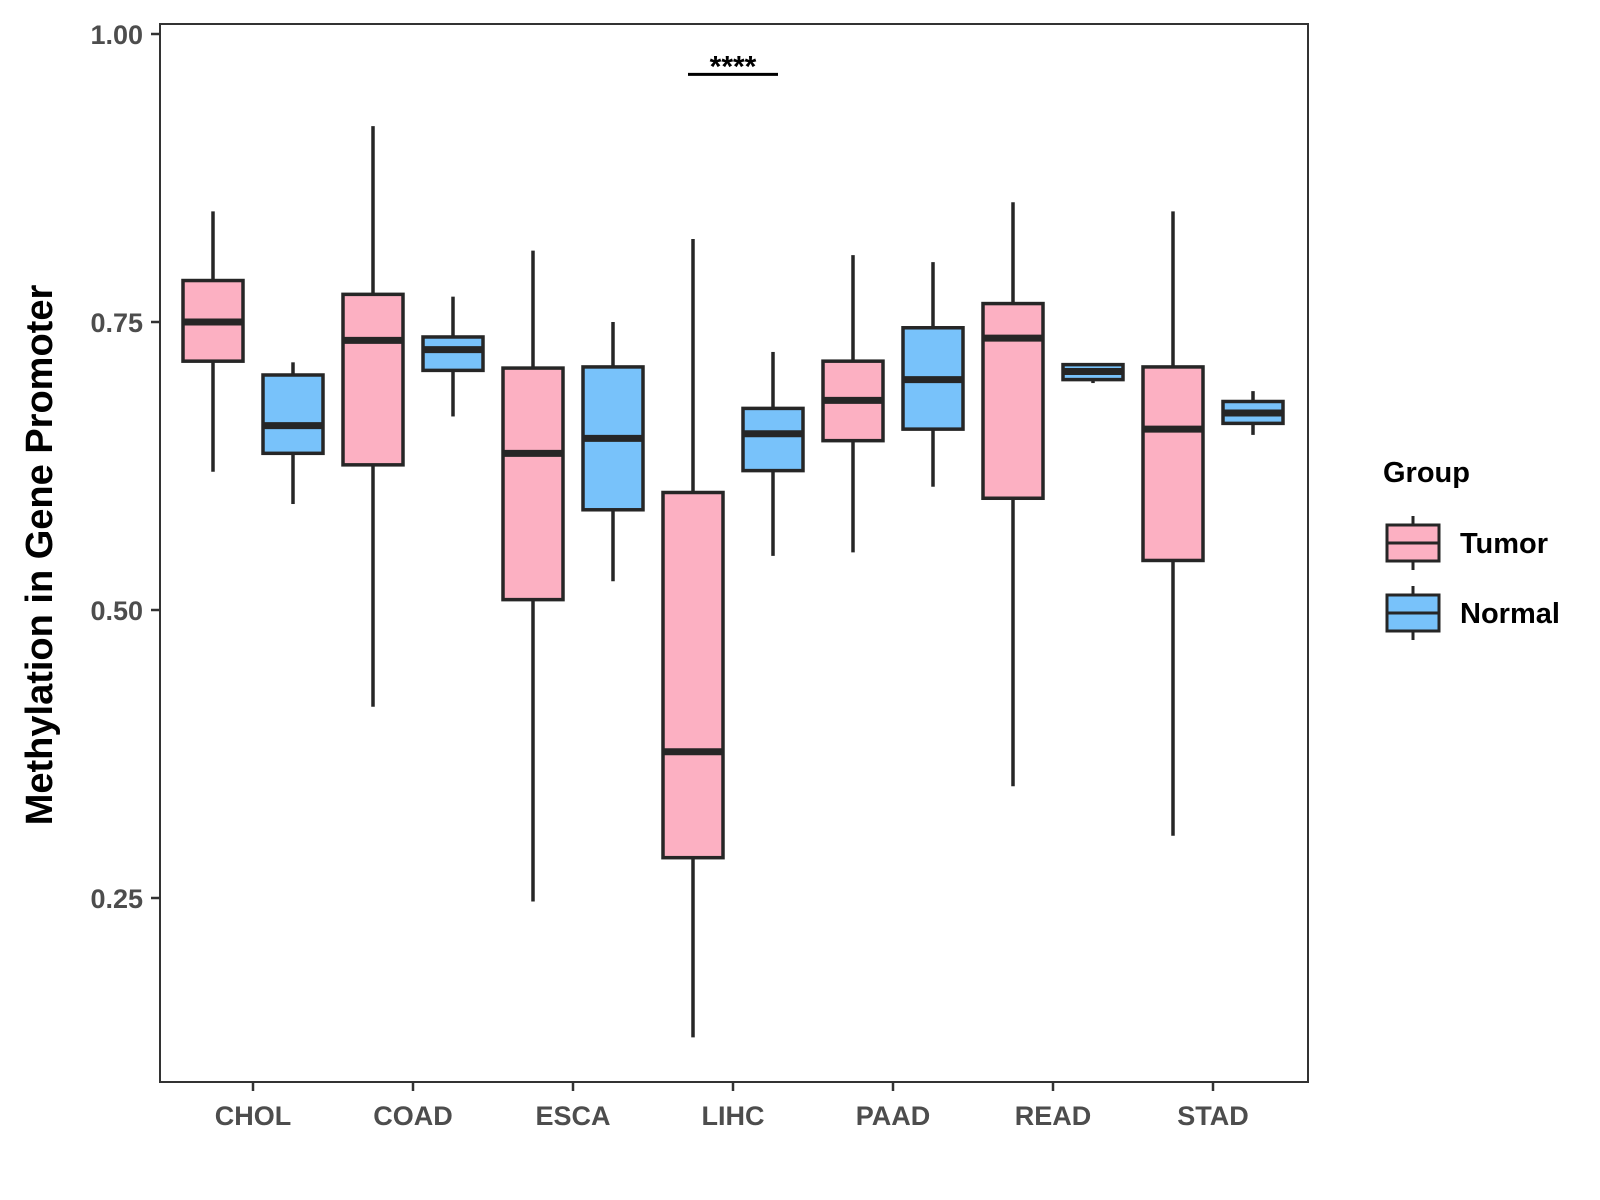  I want to click on y-tick-label: 1.00, so click(116, 35).